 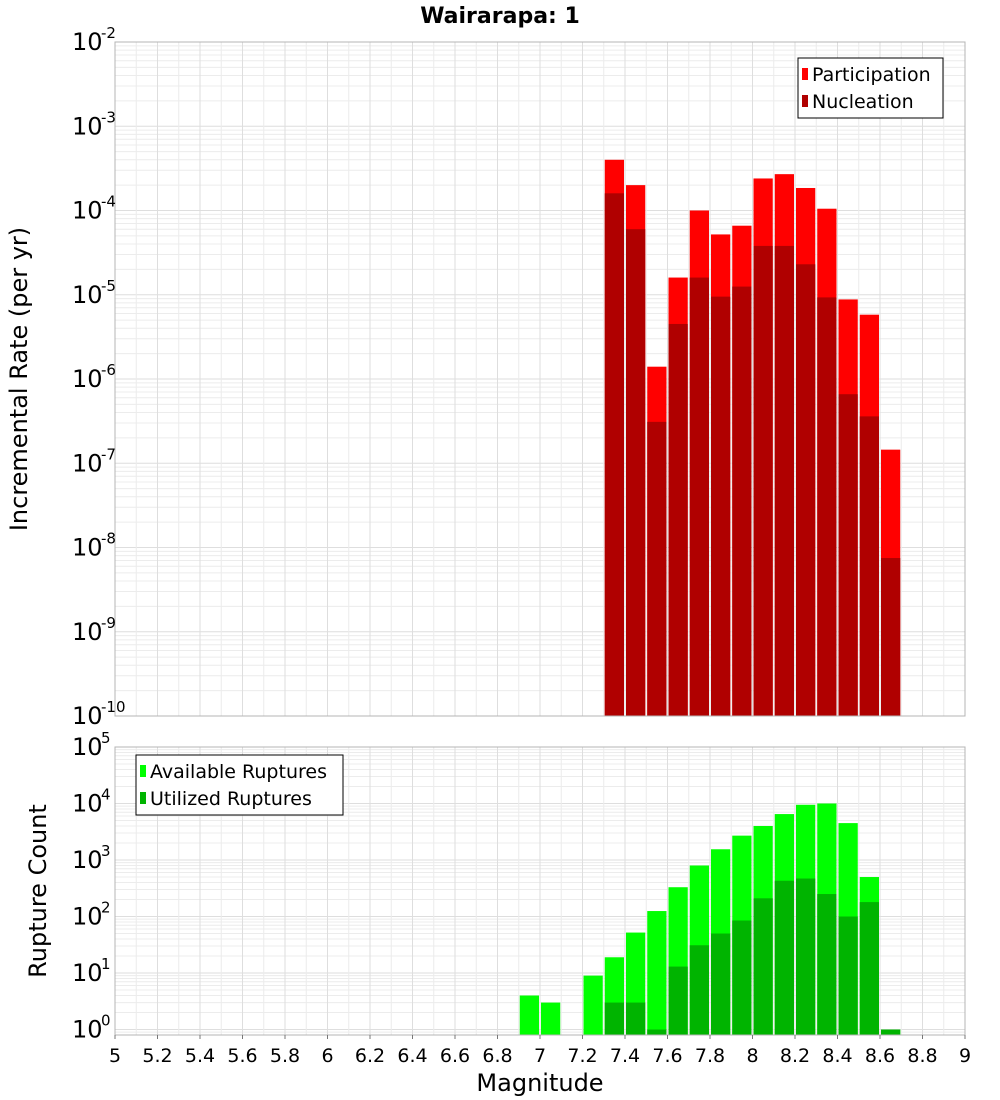 I want to click on x-tick-label: 7, so click(x=540, y=1056).